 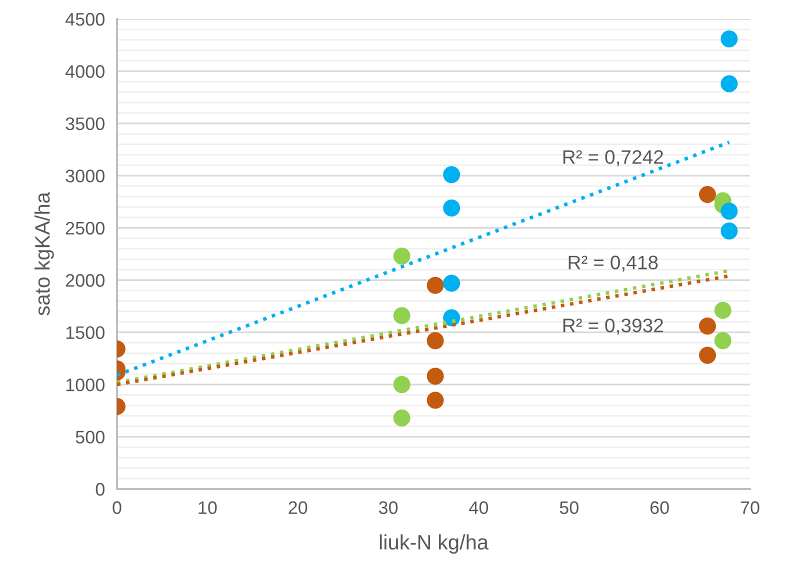 I want to click on x-tick-label: 50, so click(x=569, y=507).